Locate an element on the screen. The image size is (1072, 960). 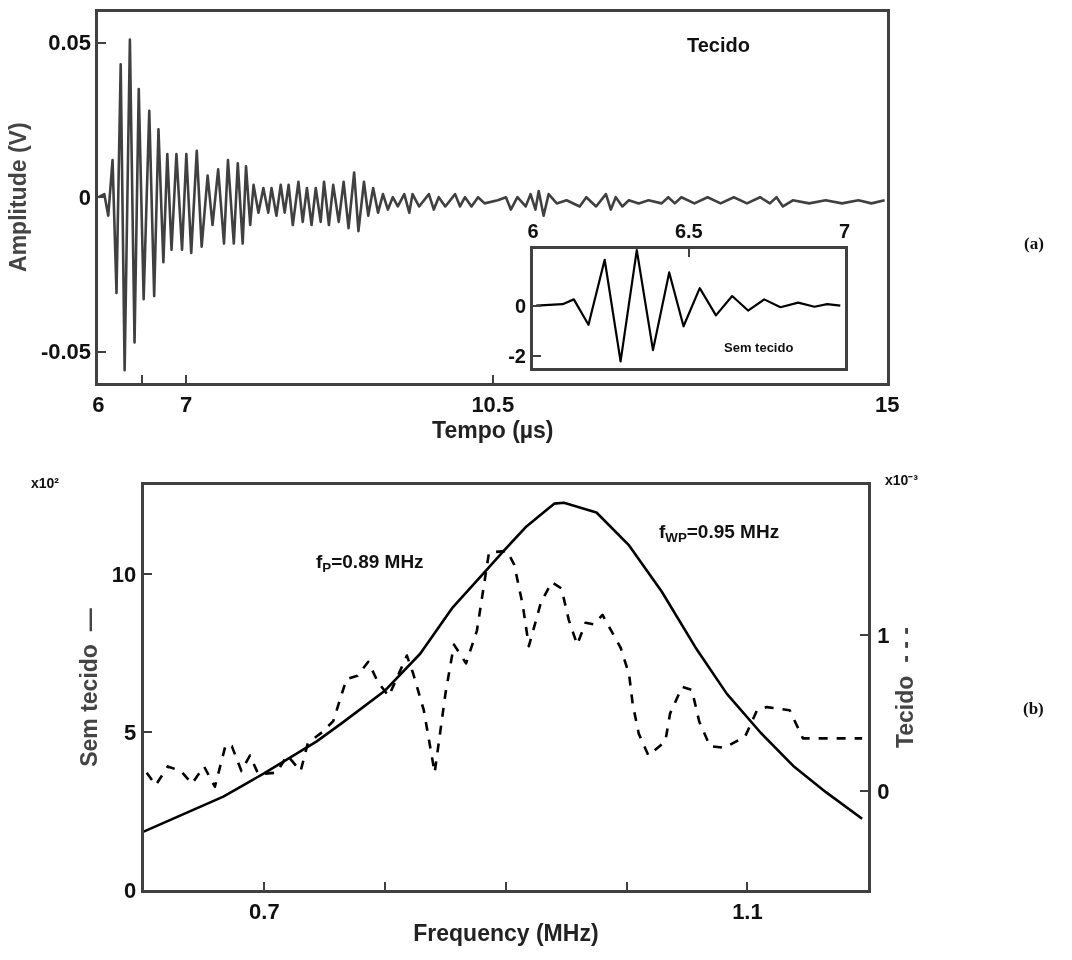
y-tick-label: 10 is located at coordinates (124, 574).